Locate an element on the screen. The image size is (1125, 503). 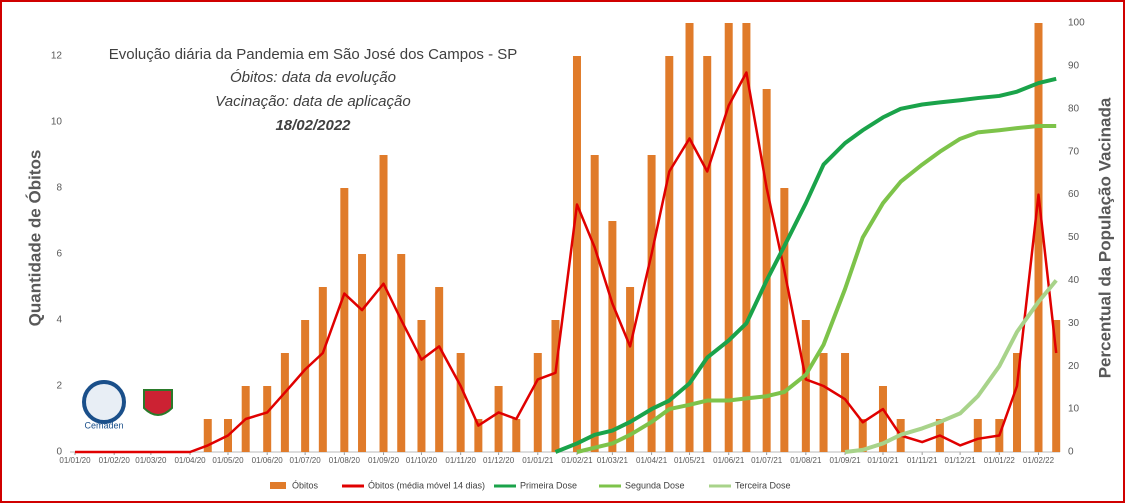
x-tick-label: 01/10/20 is located at coordinates (422, 460).